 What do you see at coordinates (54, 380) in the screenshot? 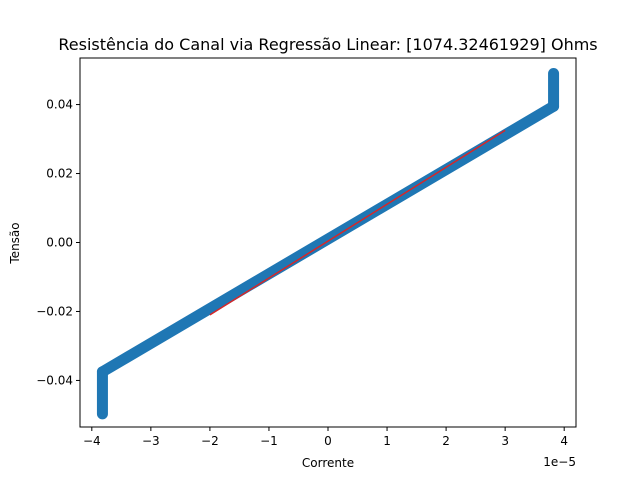
I see `y-tick-label: −0.04` at bounding box center [54, 380].